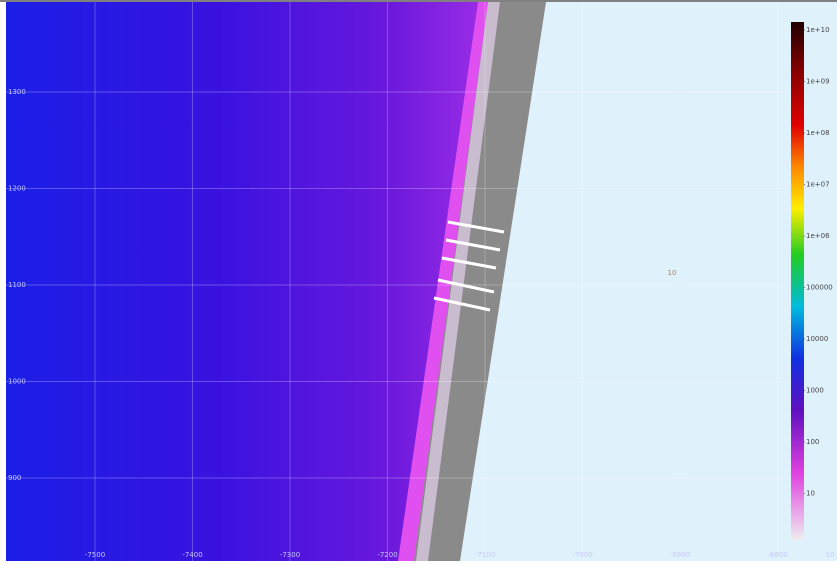 The width and height of the screenshot is (837, 565). Describe the element at coordinates (815, 391) in the screenshot. I see `colorbar-label: 1000` at that location.